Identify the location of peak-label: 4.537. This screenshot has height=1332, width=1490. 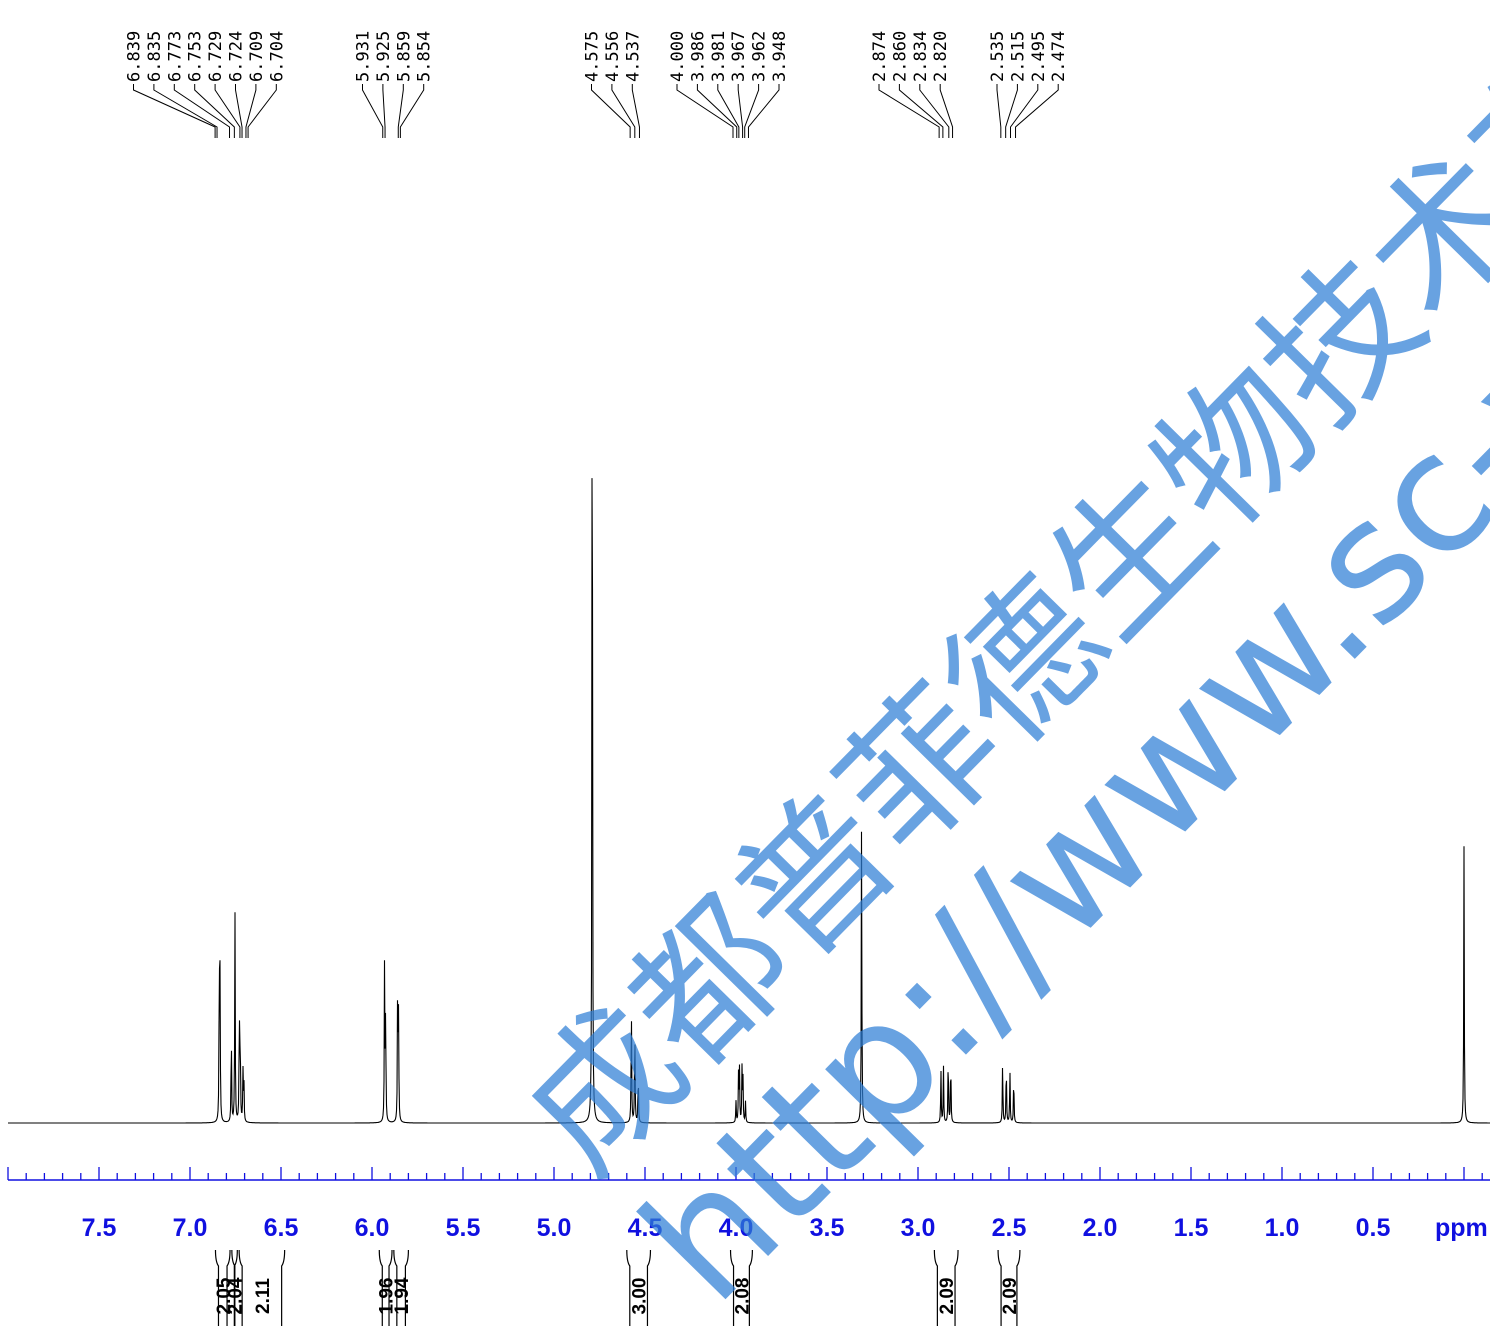
(633, 56).